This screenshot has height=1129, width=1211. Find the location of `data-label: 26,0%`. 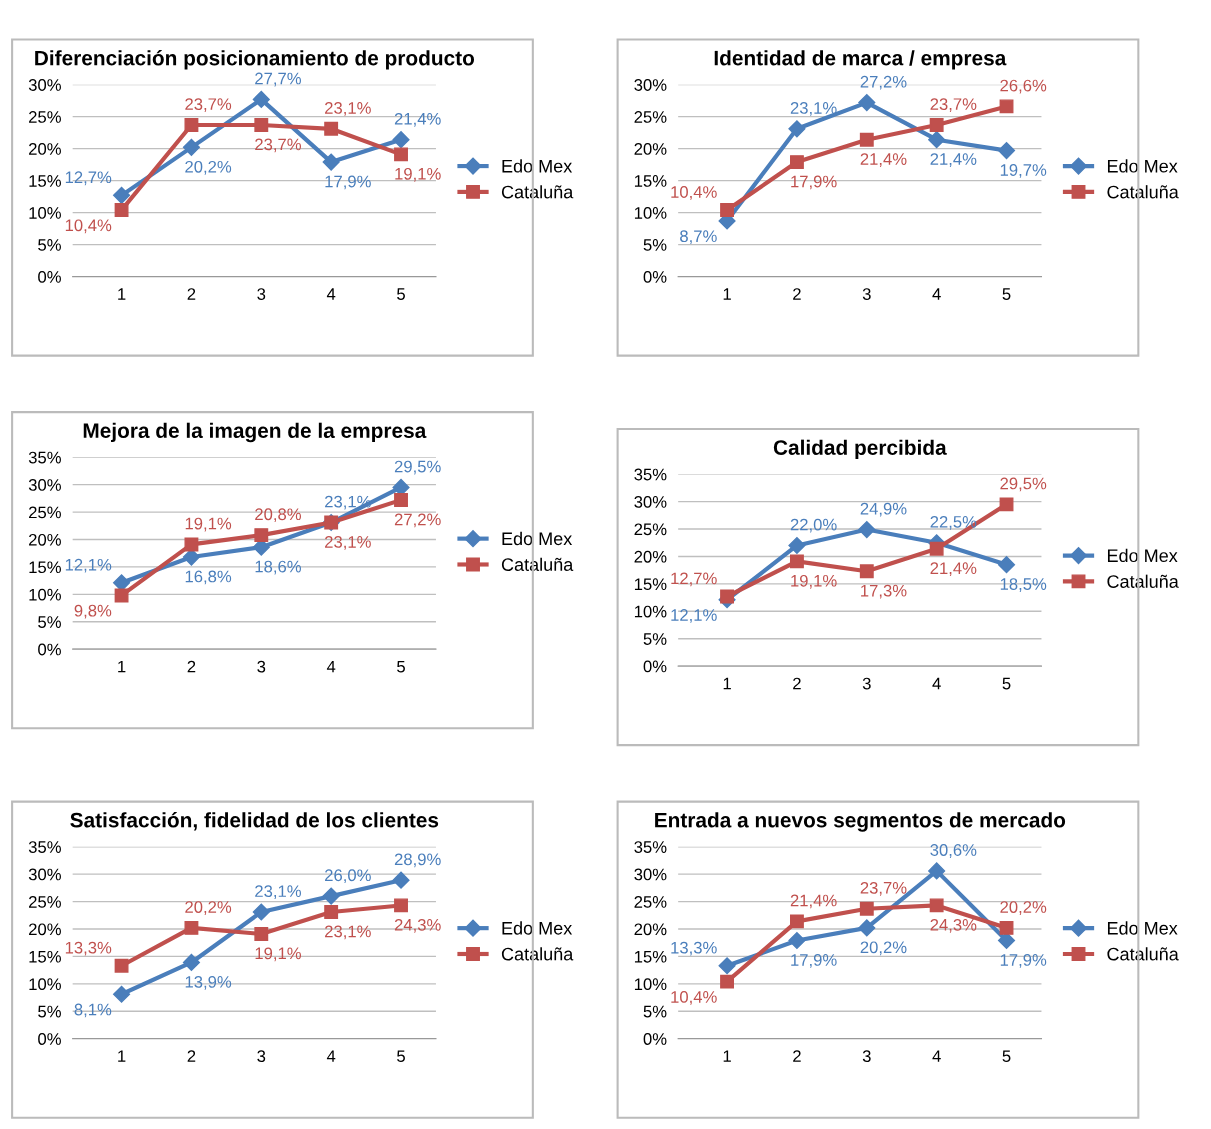

data-label: 26,0% is located at coordinates (348, 876).